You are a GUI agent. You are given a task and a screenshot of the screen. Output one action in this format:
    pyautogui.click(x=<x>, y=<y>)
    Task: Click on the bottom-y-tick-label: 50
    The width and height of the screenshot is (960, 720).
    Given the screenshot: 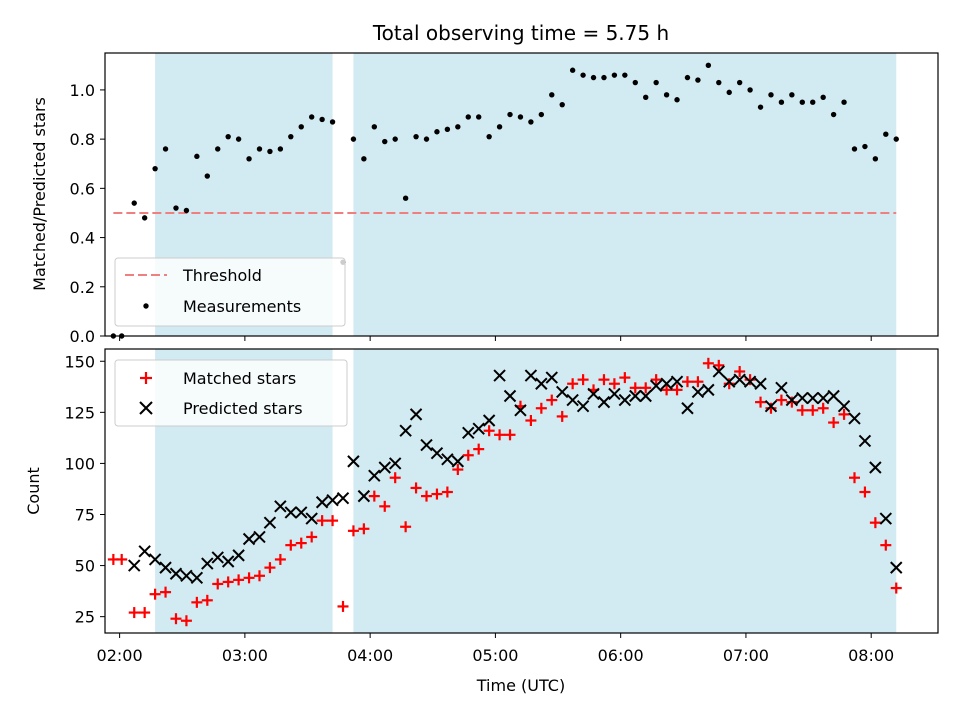 What is the action you would take?
    pyautogui.click(x=85, y=566)
    